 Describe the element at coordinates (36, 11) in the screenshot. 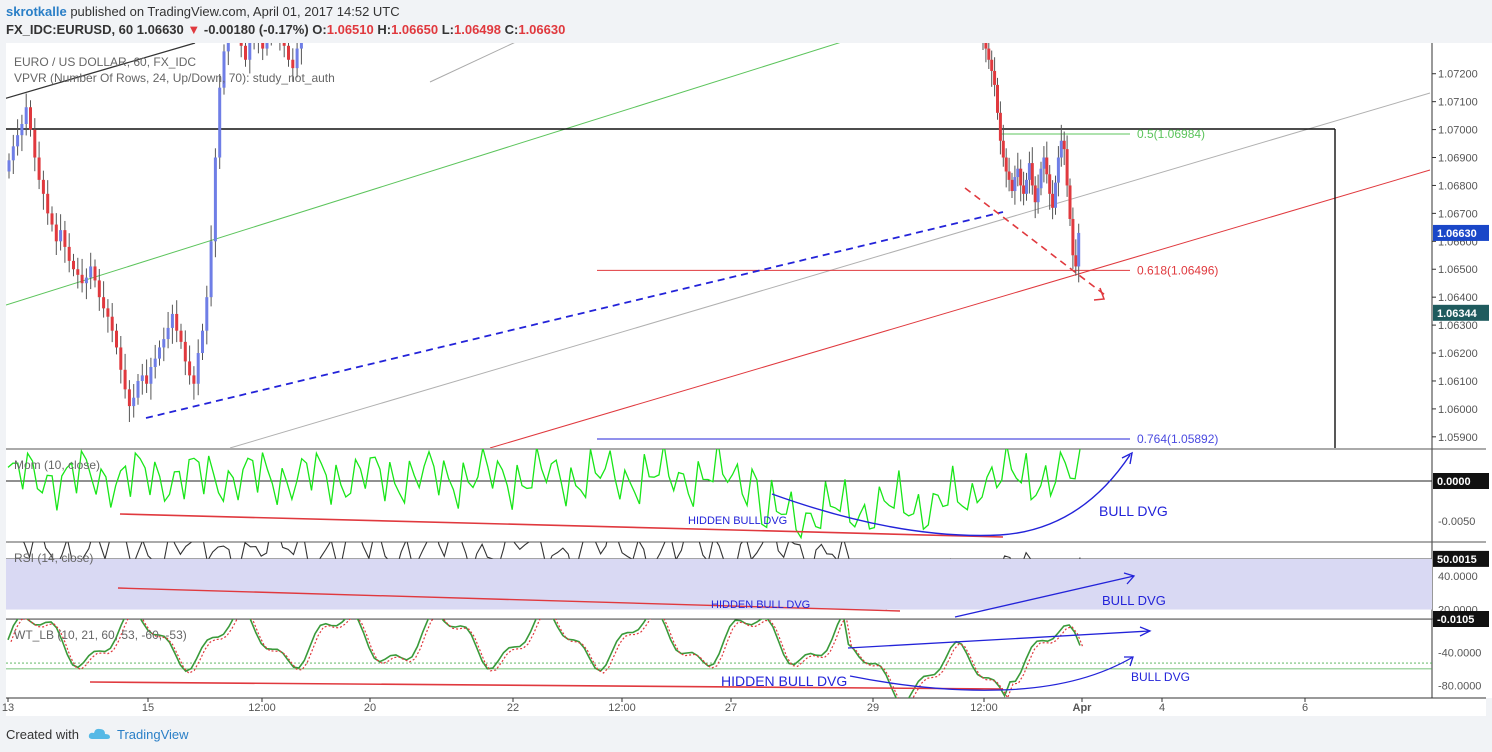

I see `author-name: skrotkalle` at that location.